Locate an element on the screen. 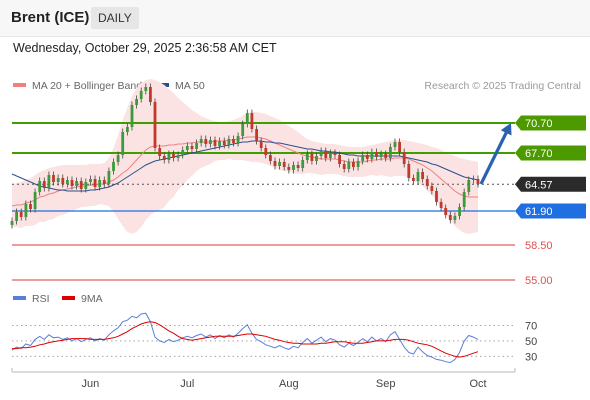 The height and width of the screenshot is (400, 590). level-label-55.00: 55.00 is located at coordinates (539, 281).